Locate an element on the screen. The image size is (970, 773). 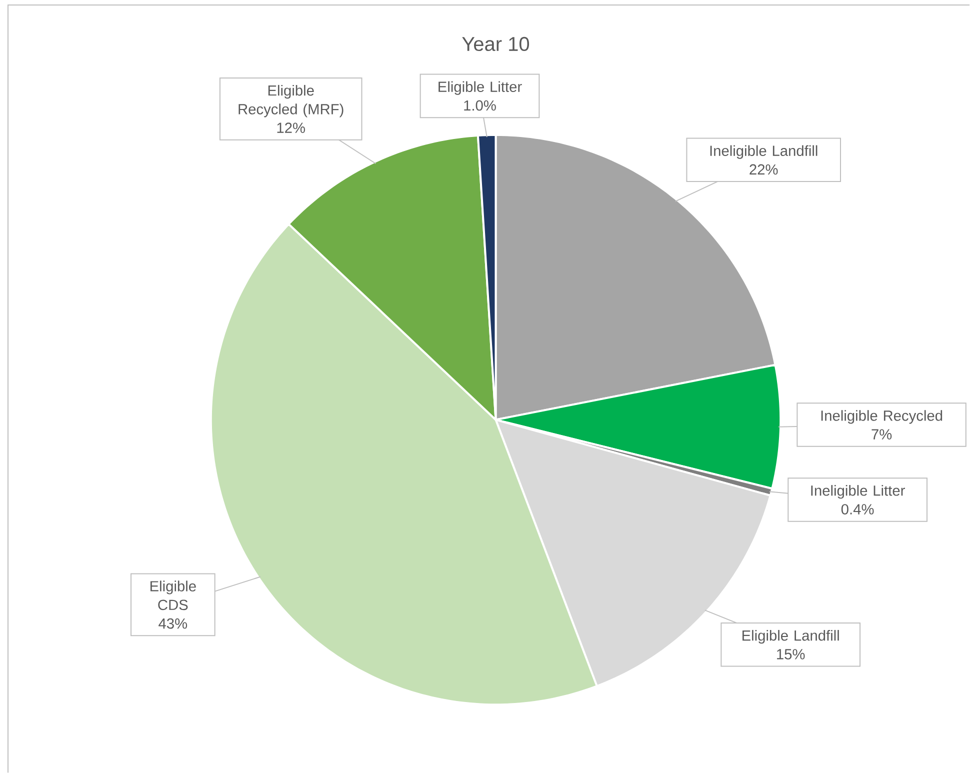
data-label: 1.0% is located at coordinates (480, 105).